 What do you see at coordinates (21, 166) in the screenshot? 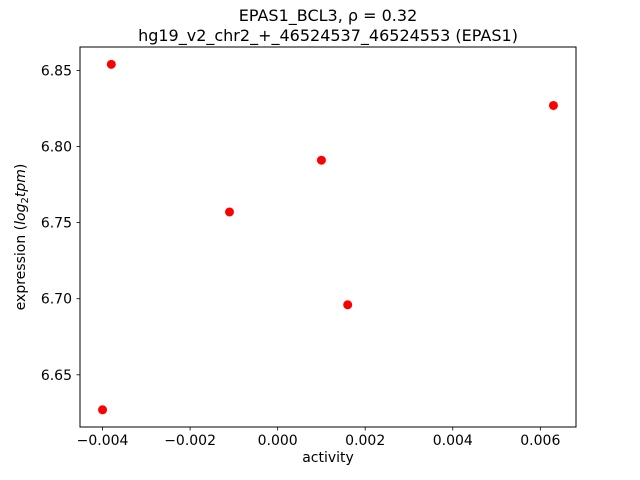
I see `y-axis-label-suffix: )` at bounding box center [21, 166].